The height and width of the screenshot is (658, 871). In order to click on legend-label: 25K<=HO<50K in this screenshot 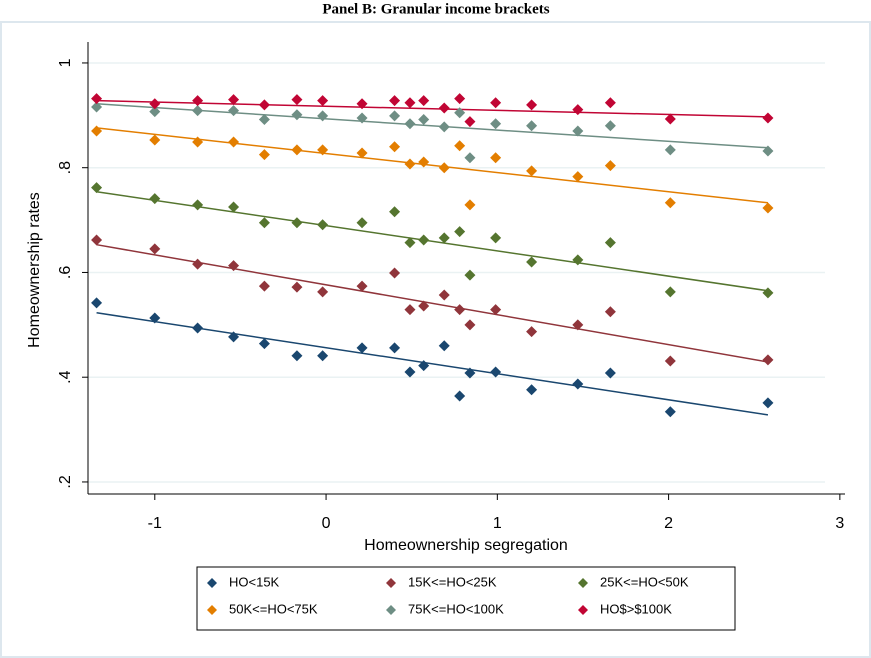, I will do `click(644, 581)`.